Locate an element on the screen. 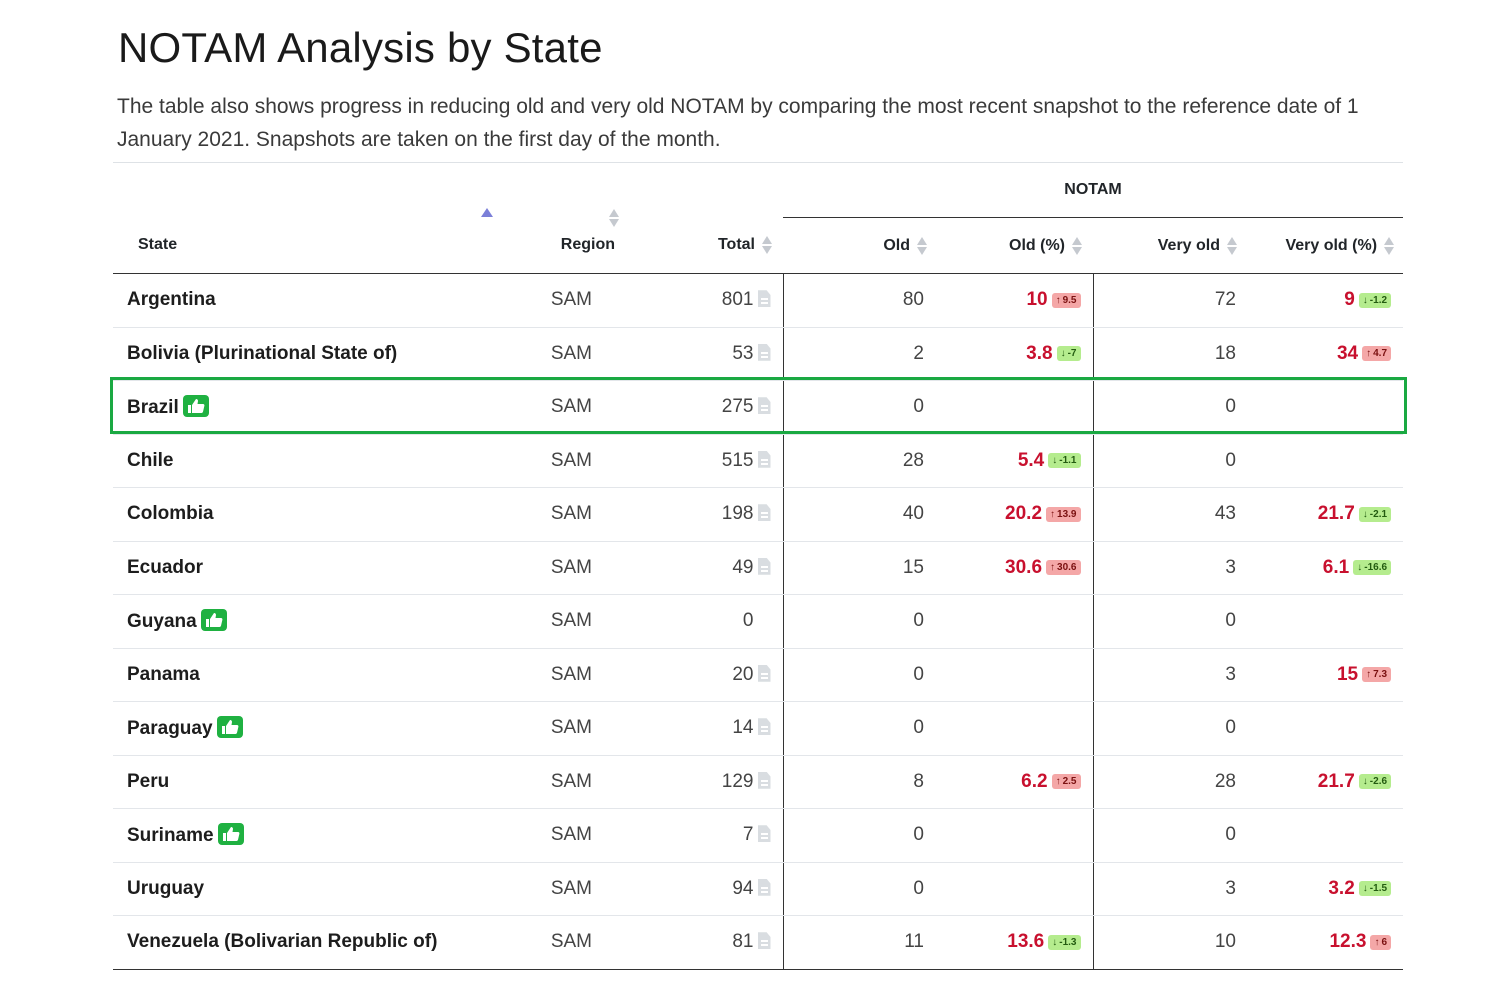  table-row: Chile SAM 515 28 5.4 ↓ -1.1 0 is located at coordinates (758, 461).